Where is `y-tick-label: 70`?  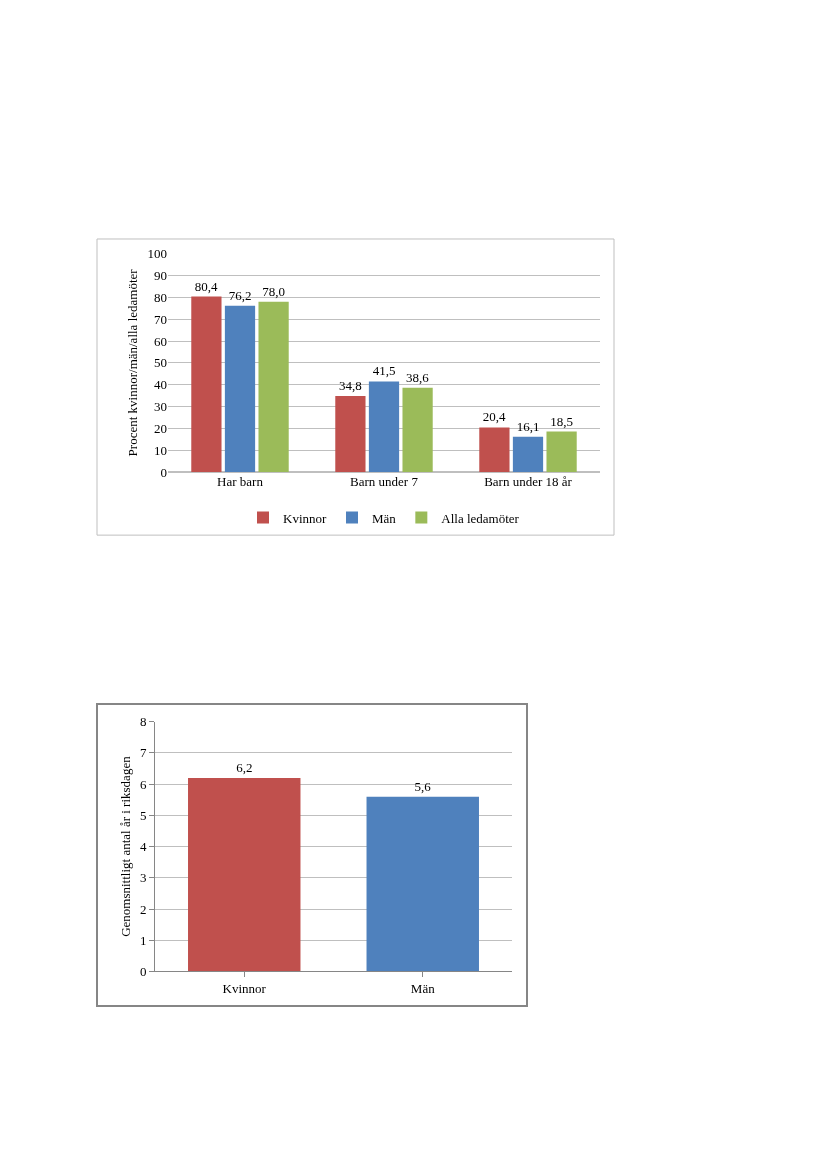 y-tick-label: 70 is located at coordinates (160, 319).